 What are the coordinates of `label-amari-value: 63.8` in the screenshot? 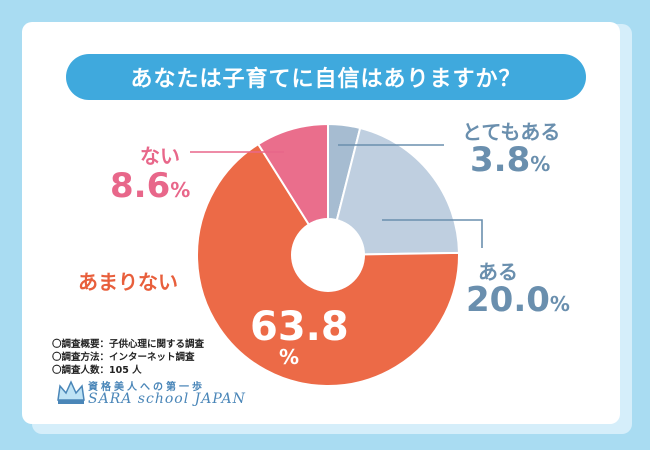 It's located at (299, 327).